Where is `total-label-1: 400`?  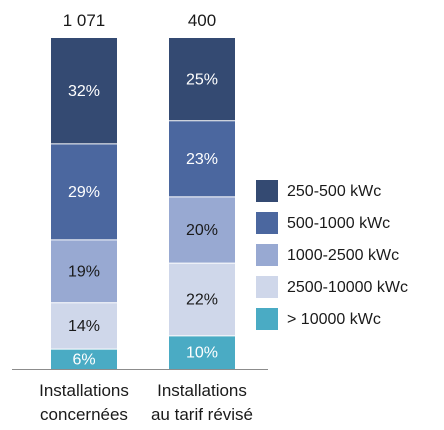 total-label-1: 400 is located at coordinates (202, 20).